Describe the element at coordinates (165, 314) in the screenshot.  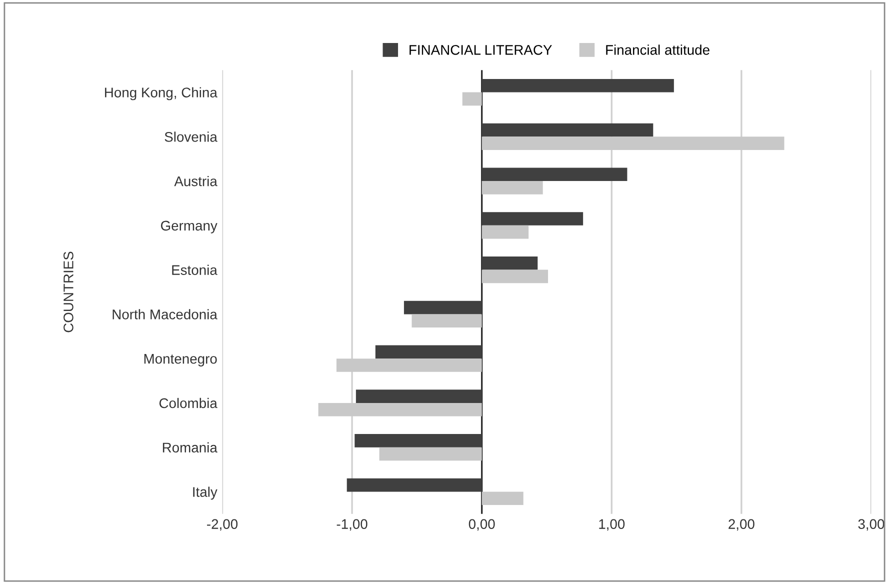
I see `y-tick-label: North Macedonia` at that location.